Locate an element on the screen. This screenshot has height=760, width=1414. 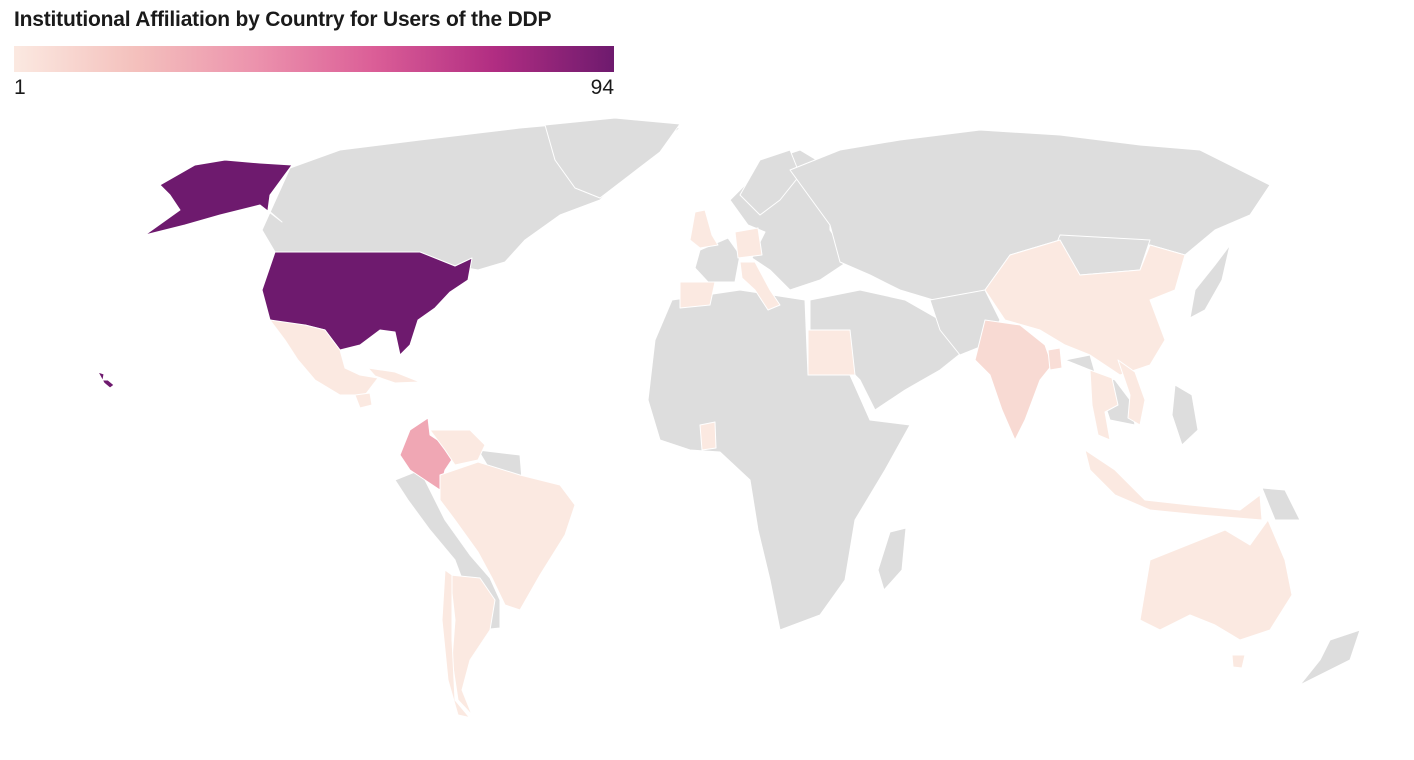
country-greenland is located at coordinates (612, 158).